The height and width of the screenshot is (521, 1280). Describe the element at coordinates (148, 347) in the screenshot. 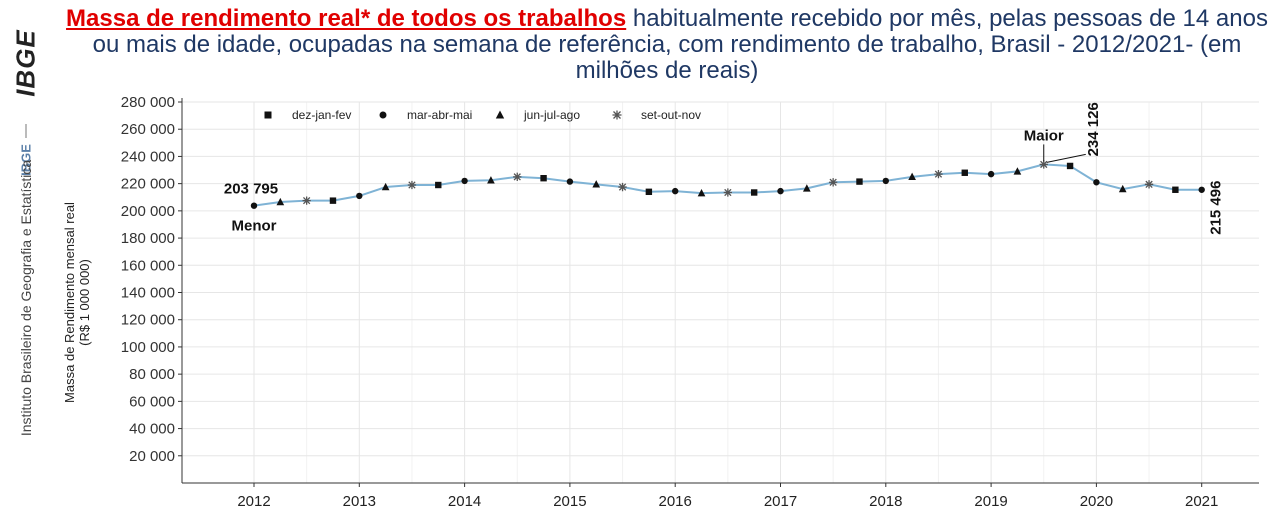

I see `y-tick-label: 100 000` at that location.